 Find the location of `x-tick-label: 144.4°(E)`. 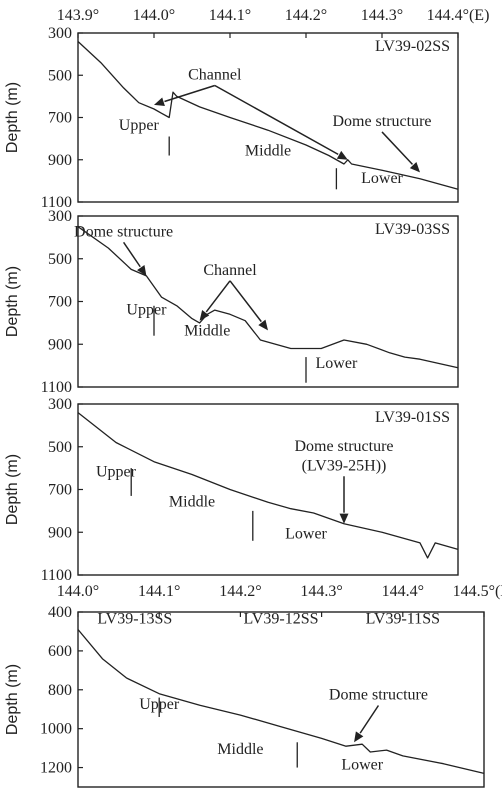

x-tick-label: 144.4°(E) is located at coordinates (458, 15).